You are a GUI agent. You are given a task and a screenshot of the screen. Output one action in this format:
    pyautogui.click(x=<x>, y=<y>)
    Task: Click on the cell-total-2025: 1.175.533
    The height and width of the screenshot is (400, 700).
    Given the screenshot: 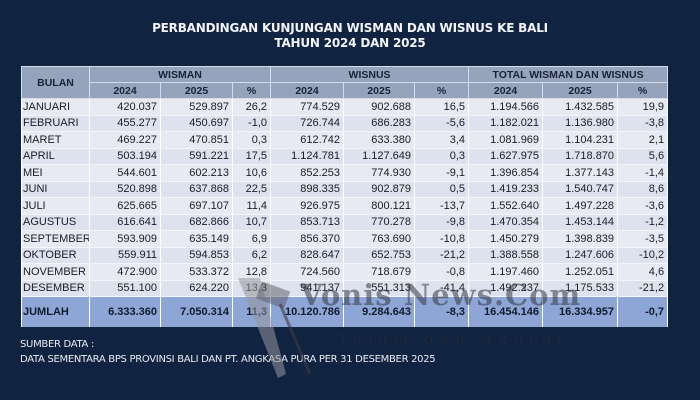 What is the action you would take?
    pyautogui.click(x=580, y=288)
    